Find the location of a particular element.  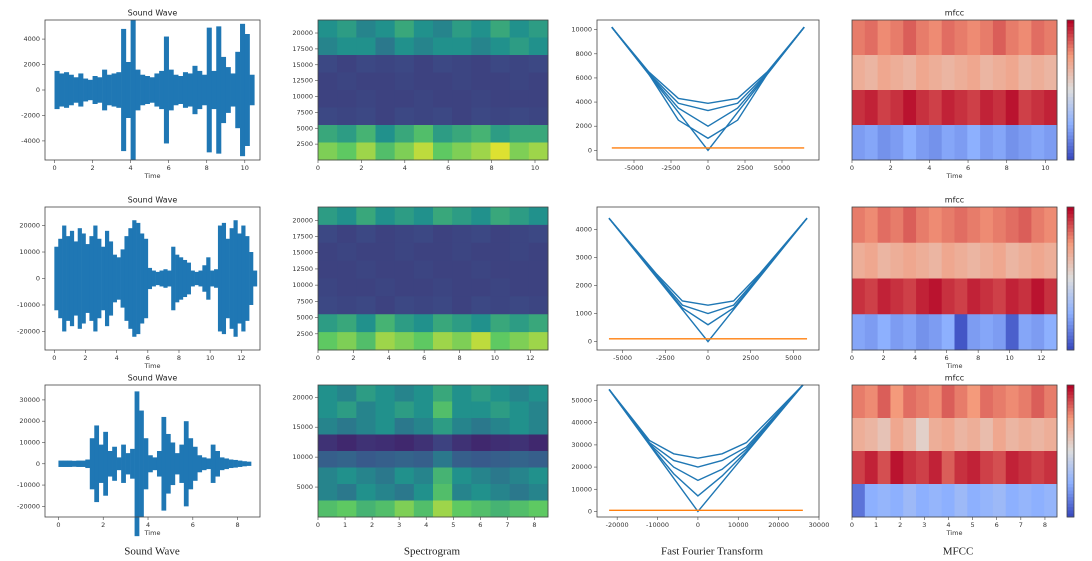

x-tick-label: 7 is located at coordinates (1021, 525).